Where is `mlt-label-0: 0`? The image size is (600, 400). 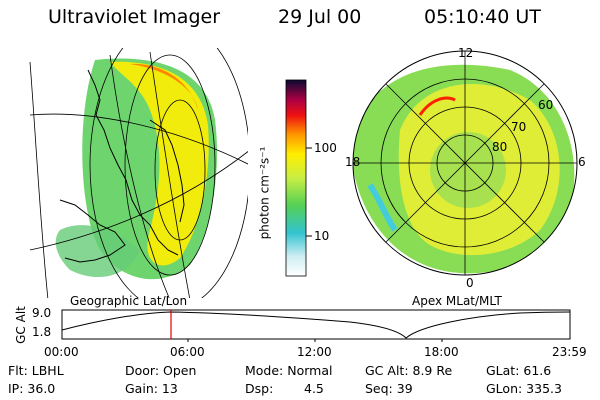 mlt-label-0: 0 is located at coordinates (470, 283).